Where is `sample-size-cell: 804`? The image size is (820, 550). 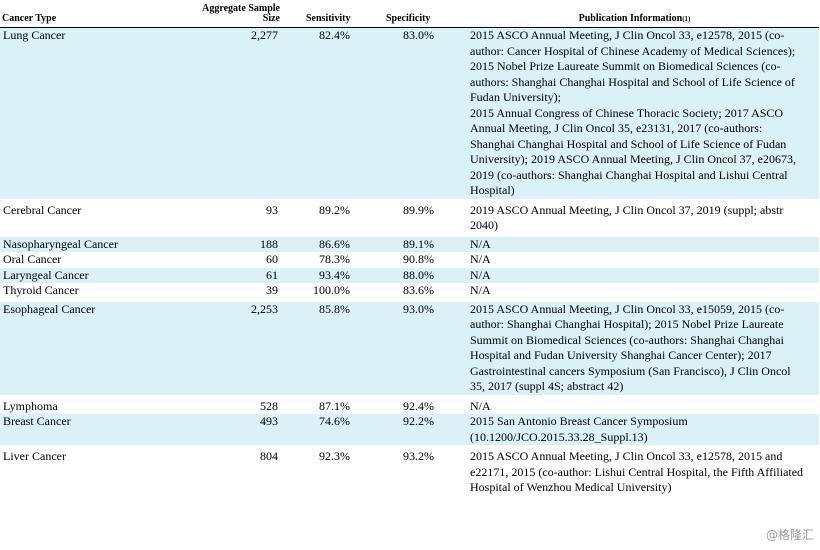
sample-size-cell: 804 is located at coordinates (269, 456).